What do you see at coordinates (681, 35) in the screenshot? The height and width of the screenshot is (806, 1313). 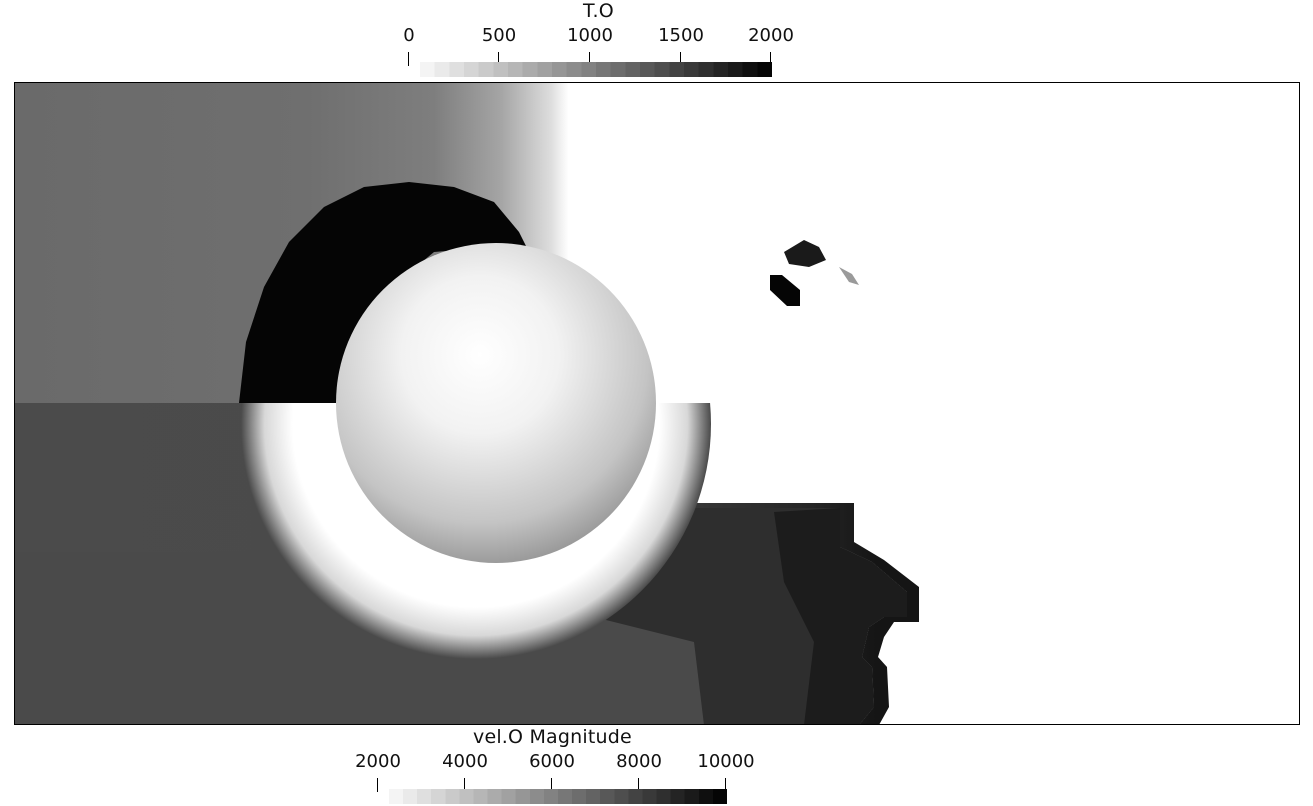 I see `top-colorbar-tick-label: 1500` at bounding box center [681, 35].